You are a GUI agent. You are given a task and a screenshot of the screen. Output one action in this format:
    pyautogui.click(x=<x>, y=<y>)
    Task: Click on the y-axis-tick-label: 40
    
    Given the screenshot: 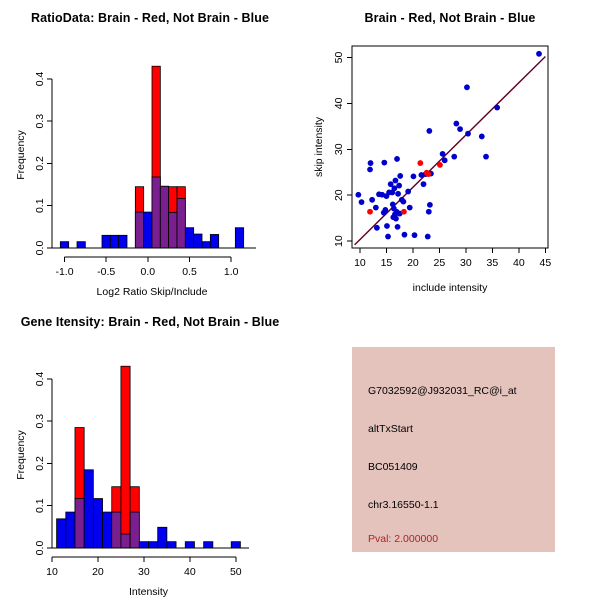 What is the action you would take?
    pyautogui.click(x=339, y=103)
    